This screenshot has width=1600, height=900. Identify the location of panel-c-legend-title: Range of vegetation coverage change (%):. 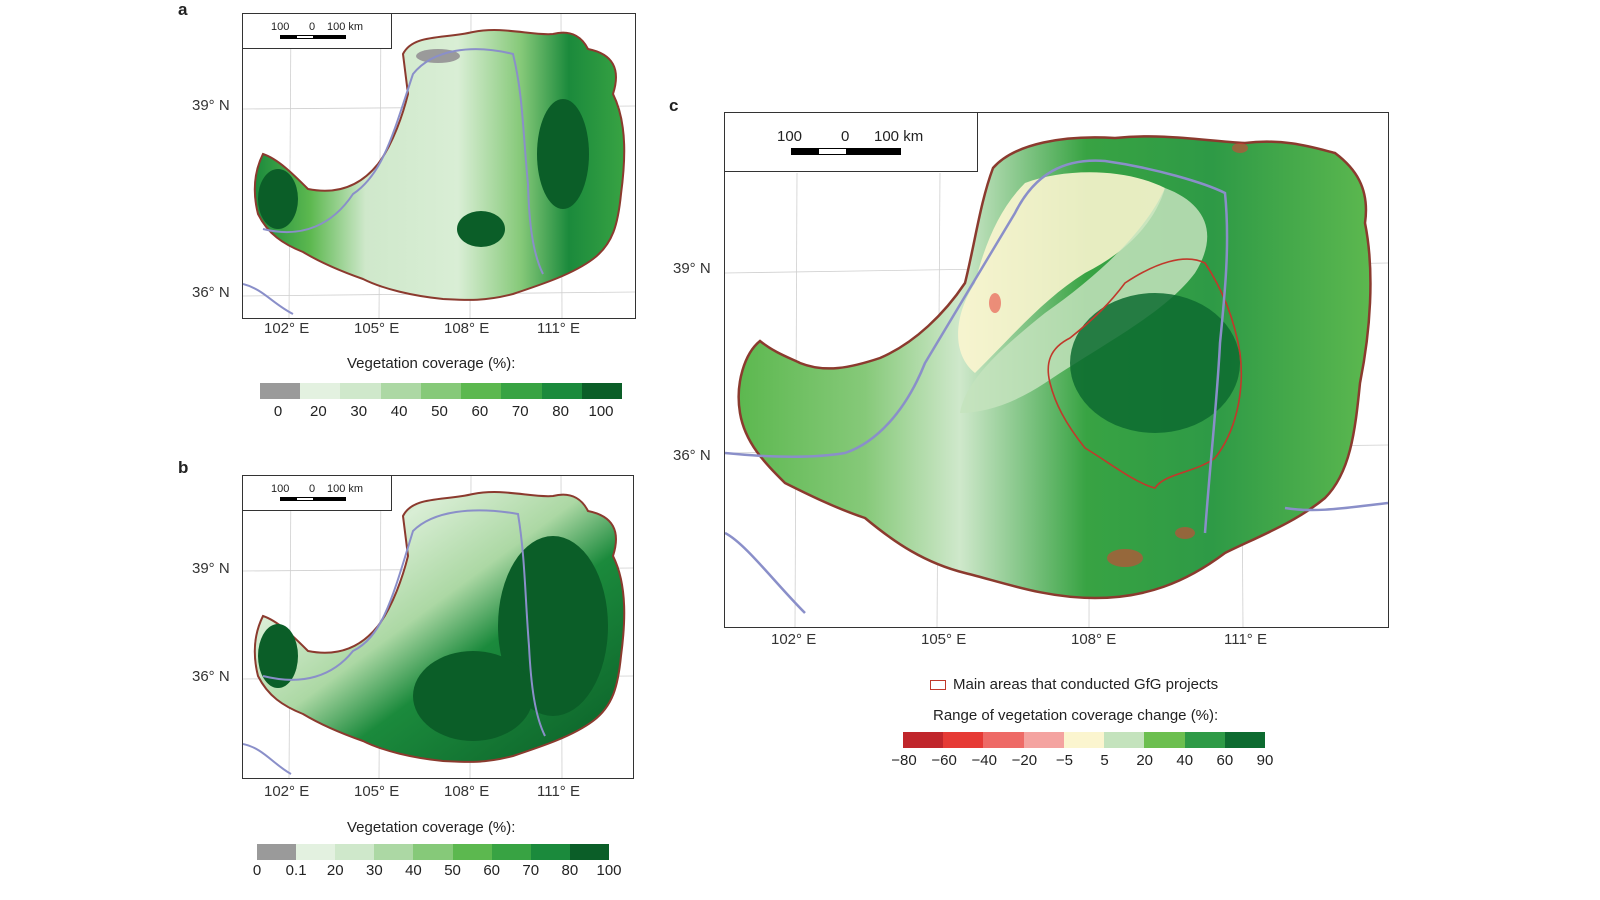
(1076, 715).